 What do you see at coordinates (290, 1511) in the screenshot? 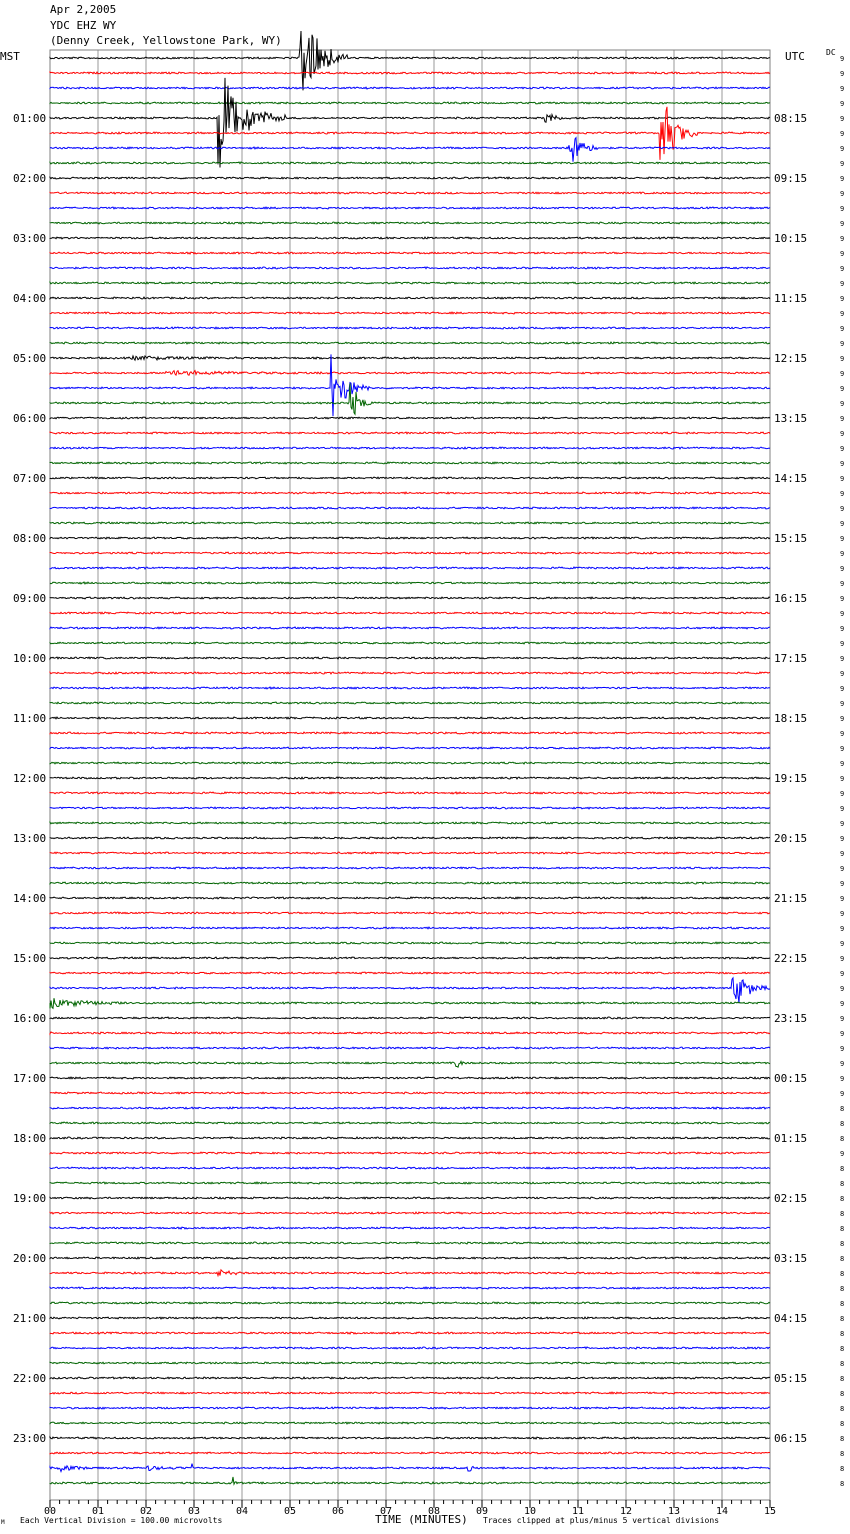
I see `x-tick-label: 05` at bounding box center [290, 1511].